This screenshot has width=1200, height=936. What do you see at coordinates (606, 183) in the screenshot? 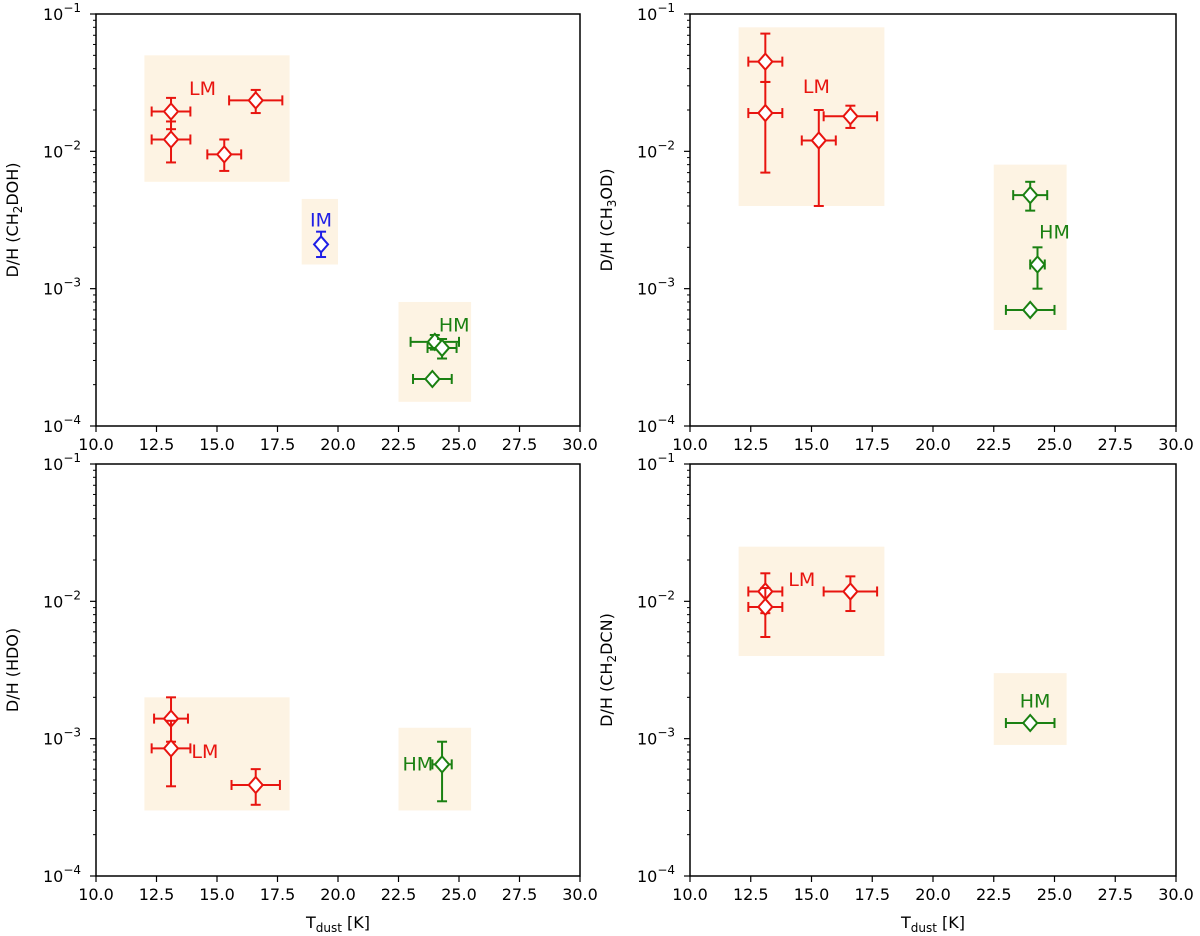
I see `y-label-post: OD)` at bounding box center [606, 183].